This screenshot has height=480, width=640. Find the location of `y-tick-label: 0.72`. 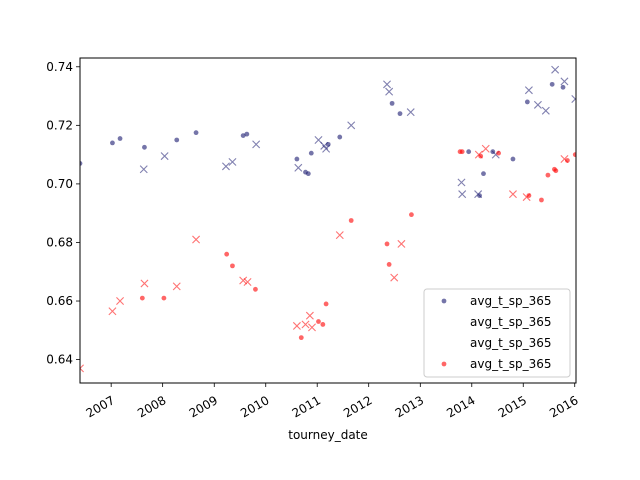

y-tick-label: 0.72 is located at coordinates (59, 125).